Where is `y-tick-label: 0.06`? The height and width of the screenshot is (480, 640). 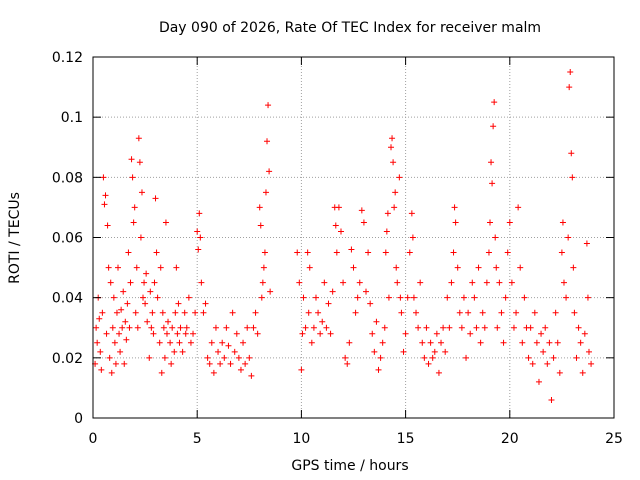
y-tick-label: 0.06 is located at coordinates (67, 239).